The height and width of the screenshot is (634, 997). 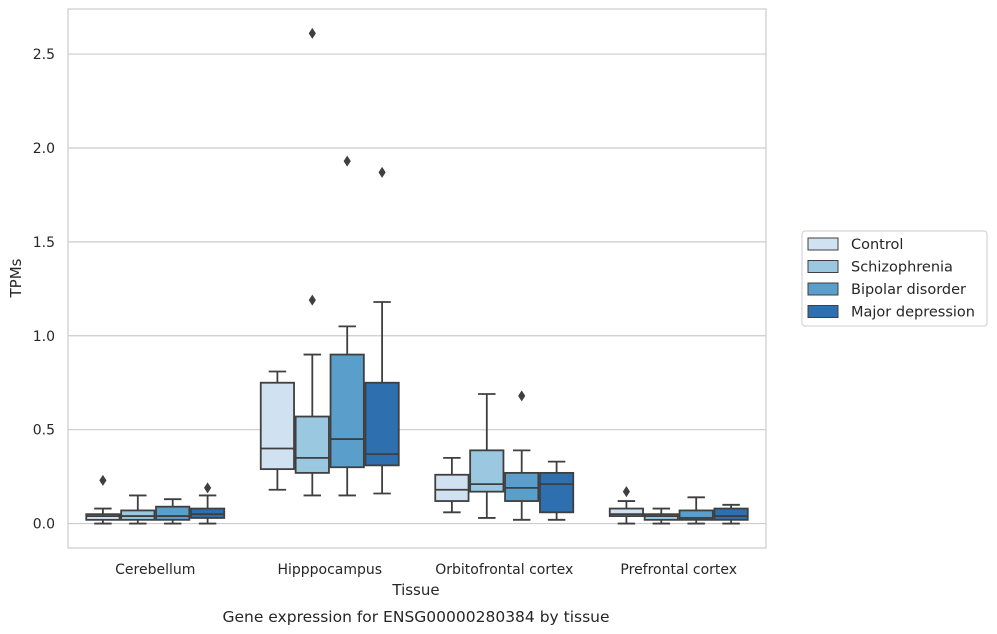 What do you see at coordinates (44, 337) in the screenshot?
I see `y-tick-label: 1.0` at bounding box center [44, 337].